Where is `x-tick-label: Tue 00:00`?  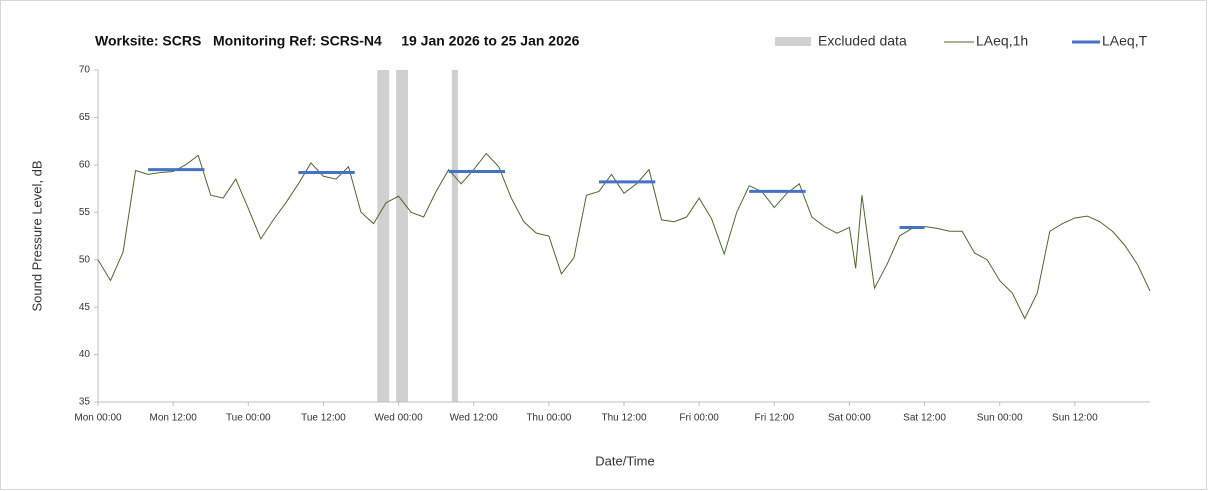 x-tick-label: Tue 00:00 is located at coordinates (248, 418).